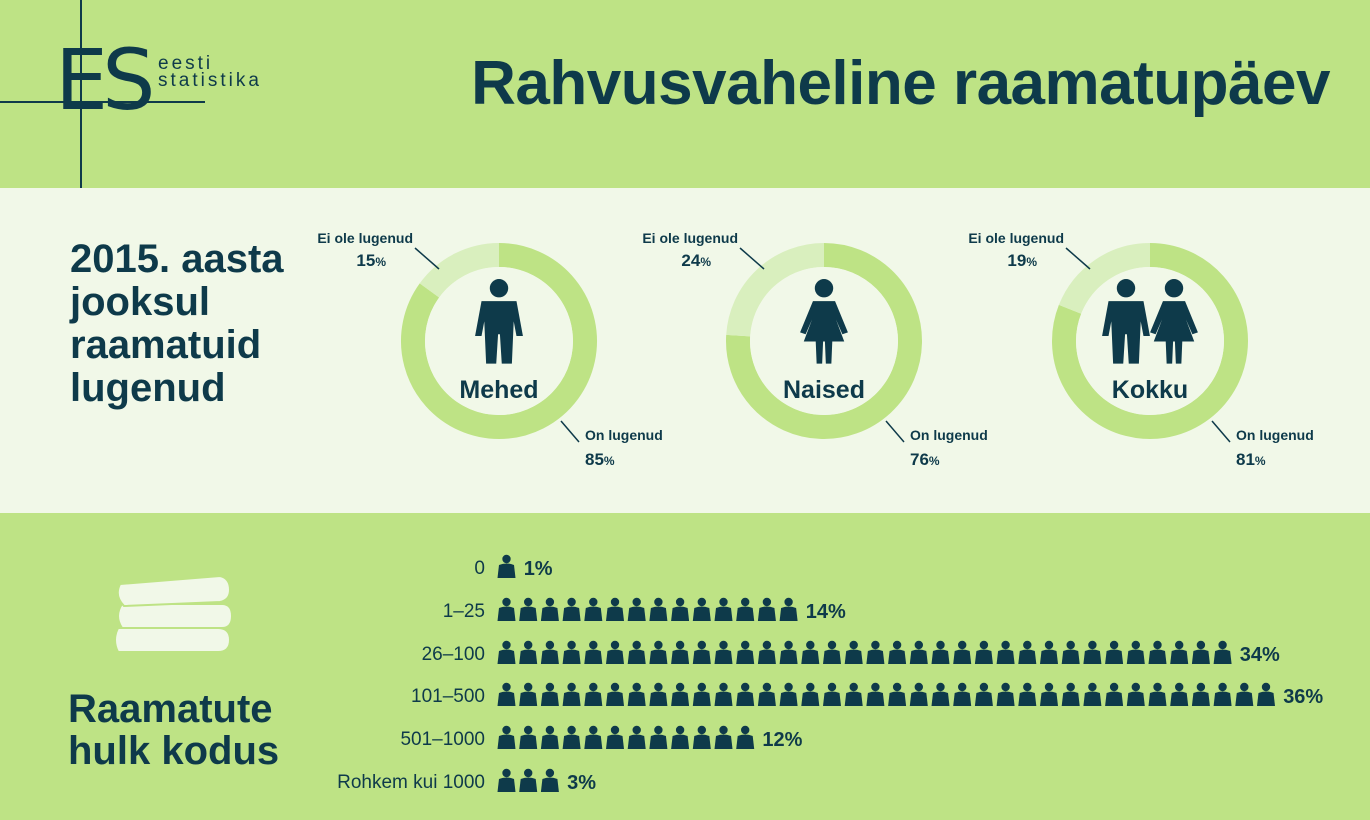 Image resolution: width=1370 pixels, height=820 pixels. What do you see at coordinates (177, 323) in the screenshot?
I see `reading-title: 2015. aasta jooksul raamatuid lugenud` at bounding box center [177, 323].